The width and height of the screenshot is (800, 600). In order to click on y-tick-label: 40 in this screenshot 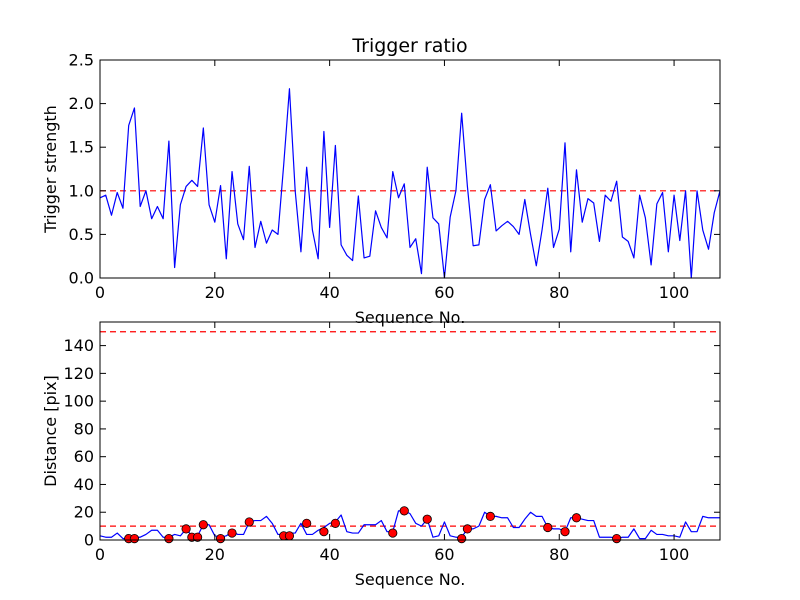, I will do `click(84, 484)`.